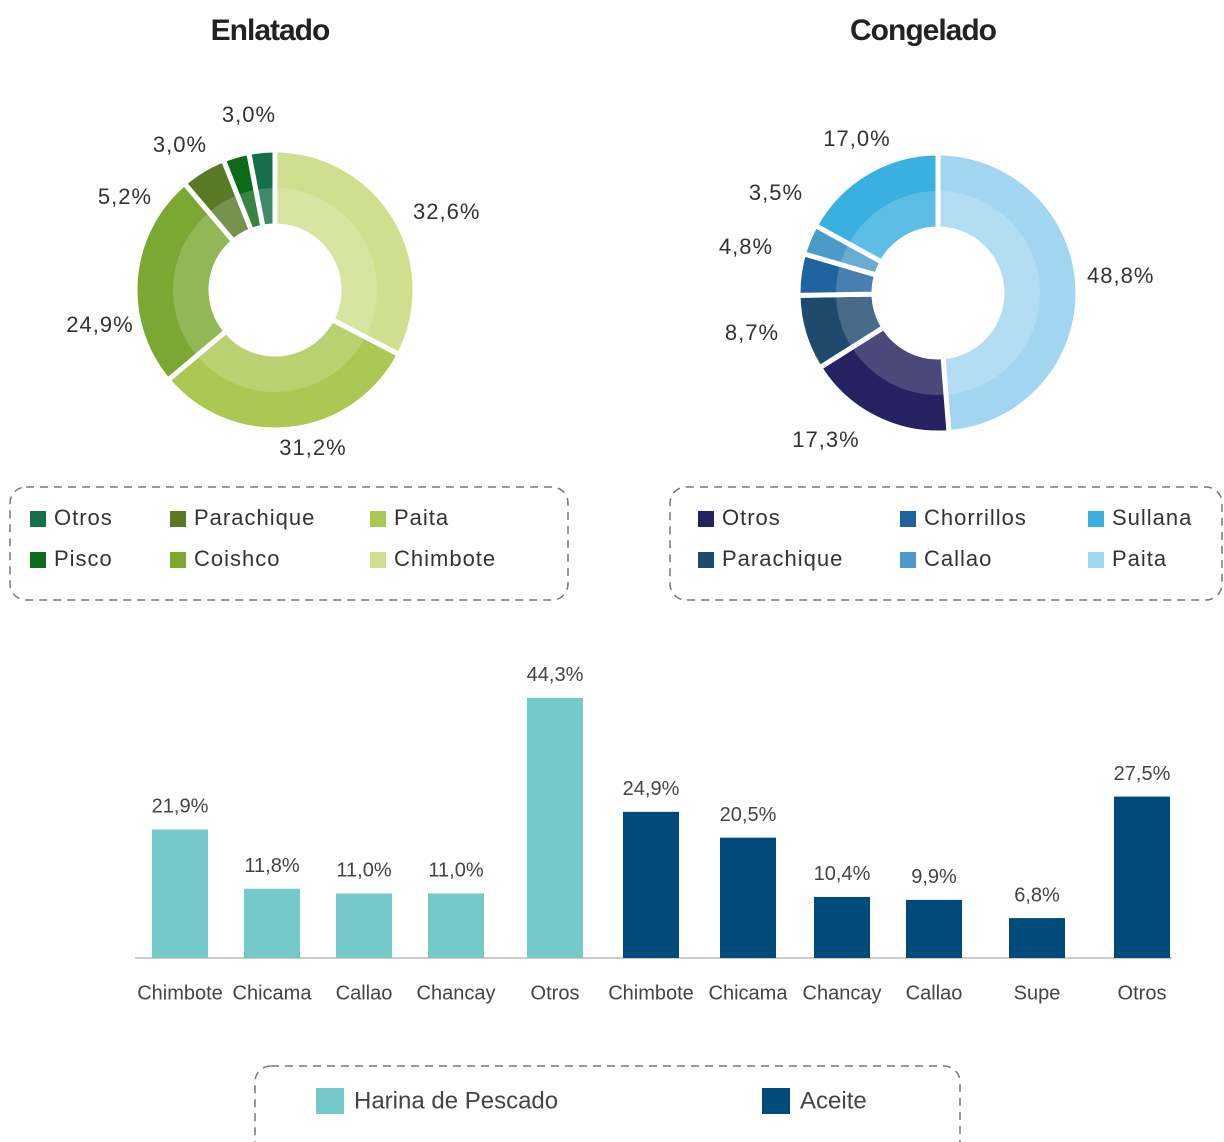 This screenshot has width=1224, height=1142. What do you see at coordinates (312, 447) in the screenshot?
I see `data-label: 31,2%` at bounding box center [312, 447].